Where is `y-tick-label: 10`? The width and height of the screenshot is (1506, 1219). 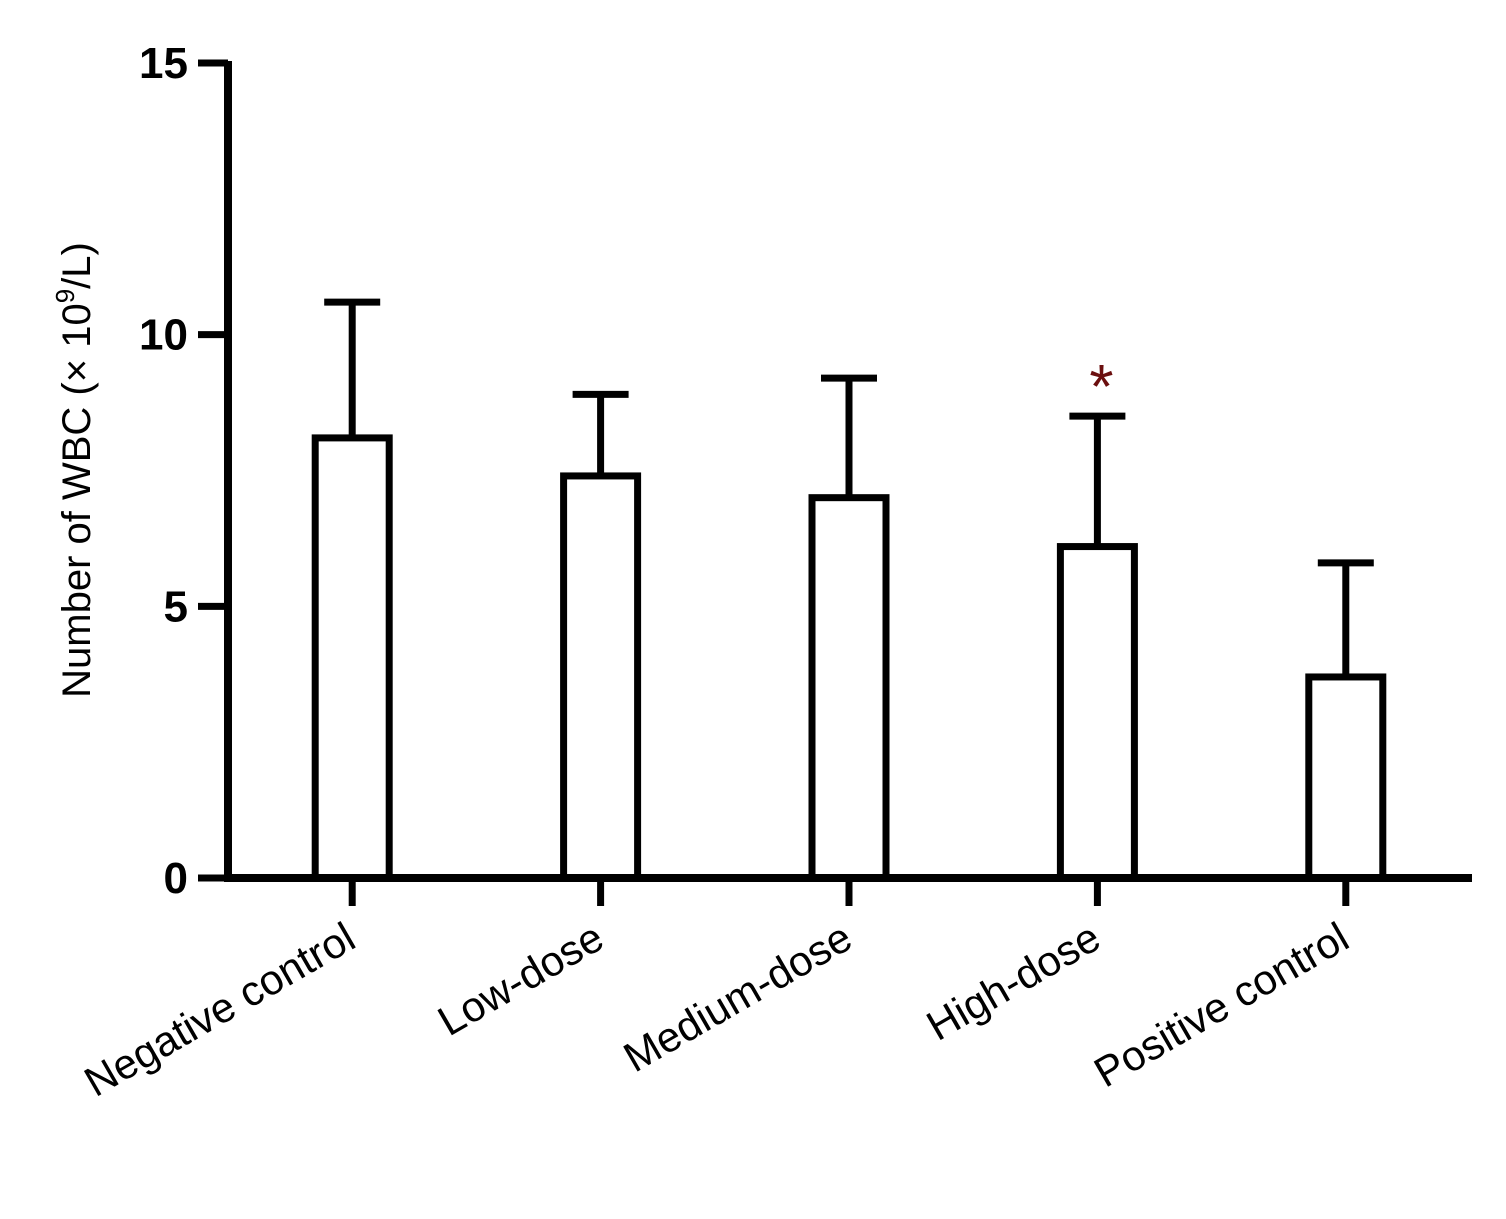 y-tick-label: 10 is located at coordinates (163, 335).